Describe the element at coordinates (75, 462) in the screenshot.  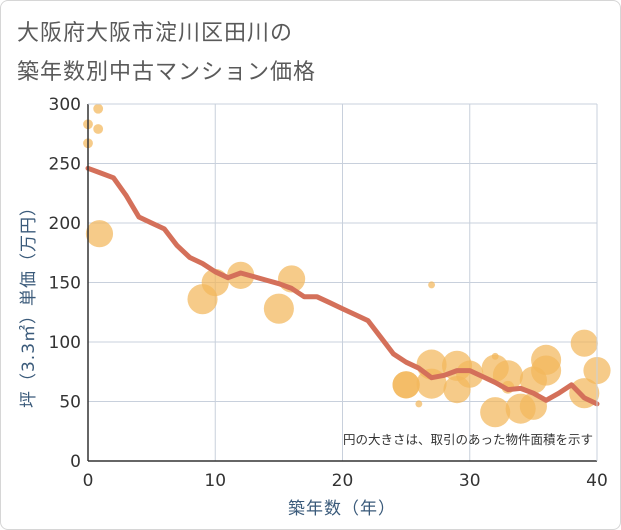
I see `y-tick-label: 0` at that location.